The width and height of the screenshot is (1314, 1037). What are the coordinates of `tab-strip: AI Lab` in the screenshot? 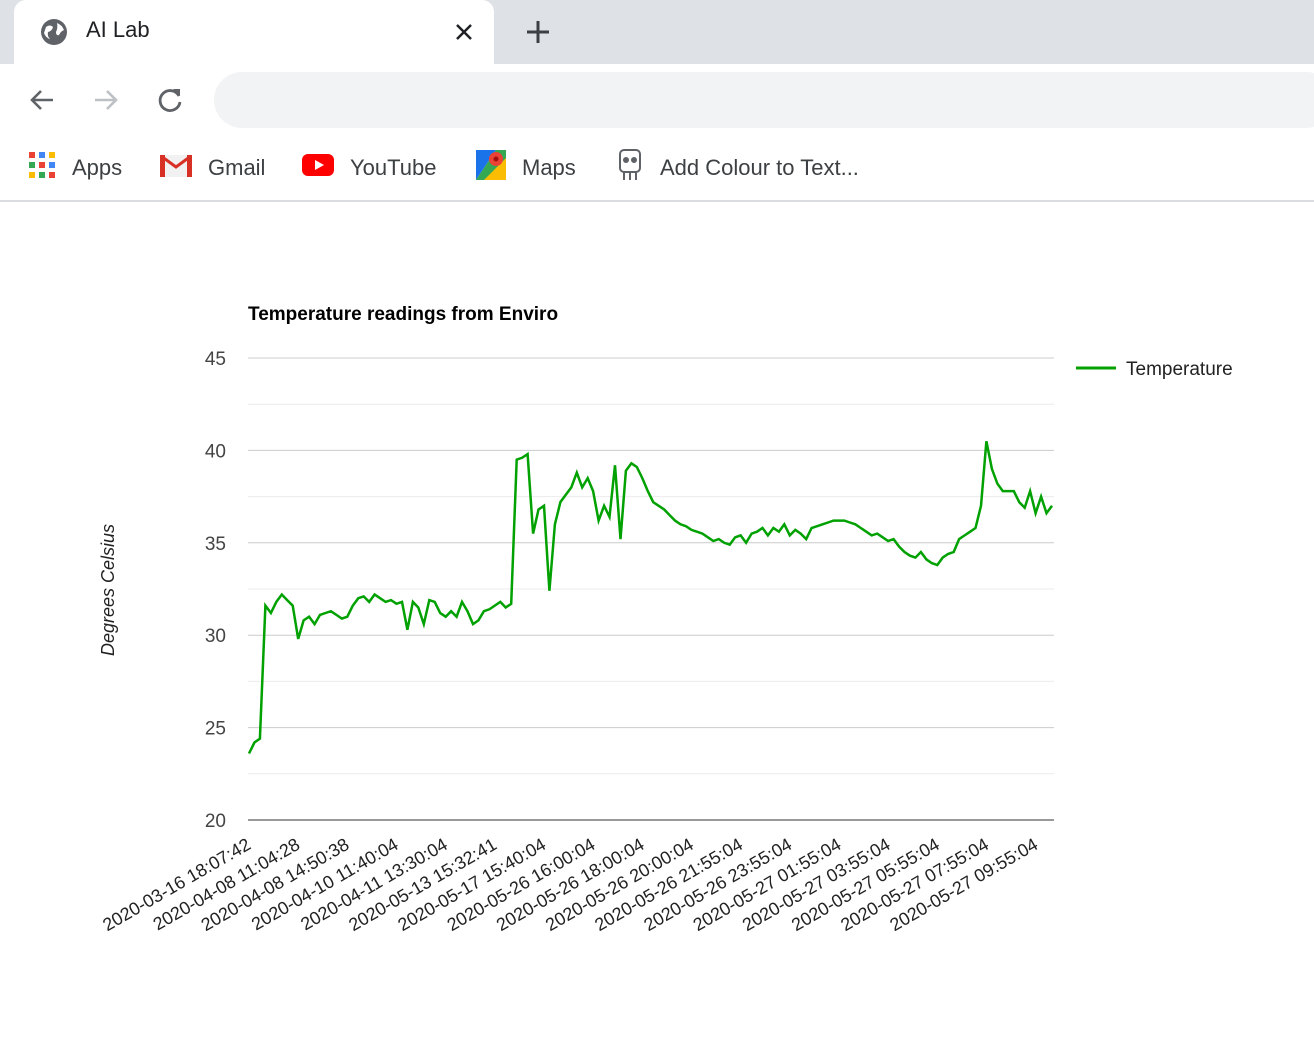 It's located at (657, 32).